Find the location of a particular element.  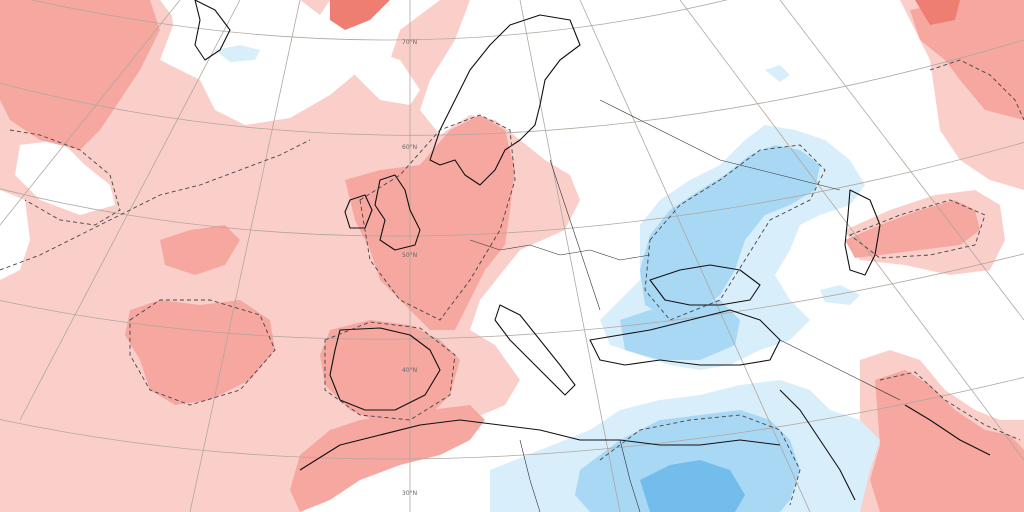

lat-label-40n: 40°N is located at coordinates (409, 370).